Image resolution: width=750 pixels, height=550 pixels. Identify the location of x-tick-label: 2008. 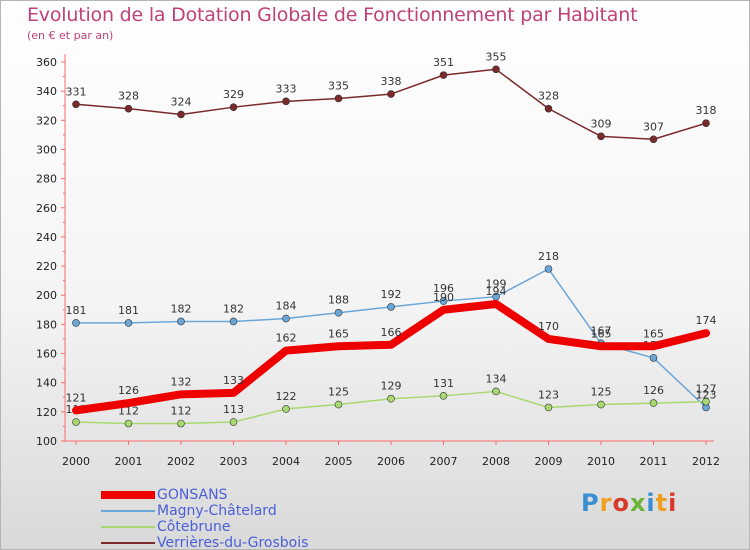
(496, 461).